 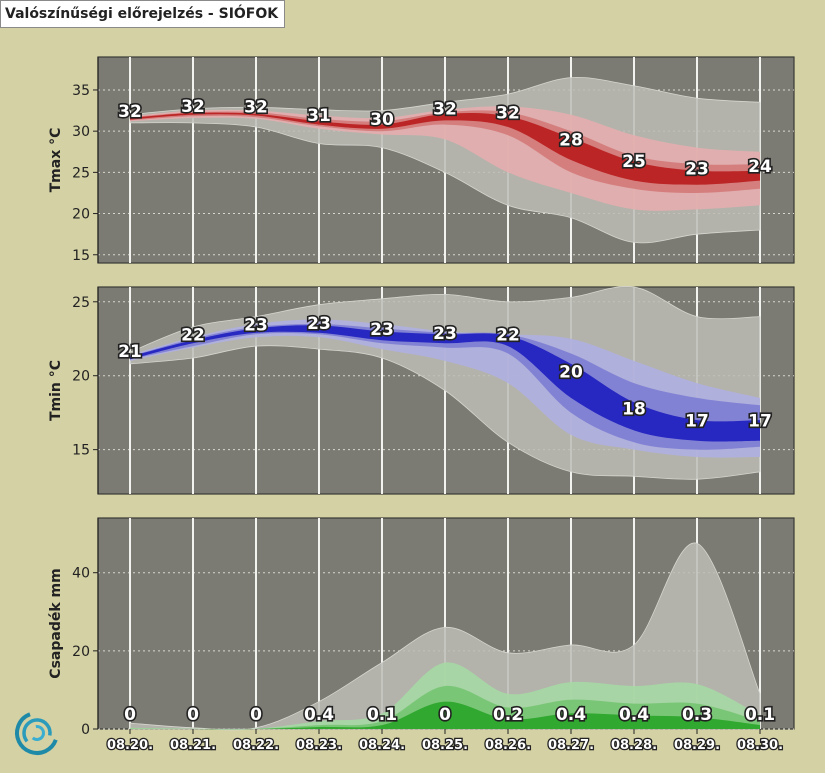 I want to click on band-main-precip, so click(x=445, y=715).